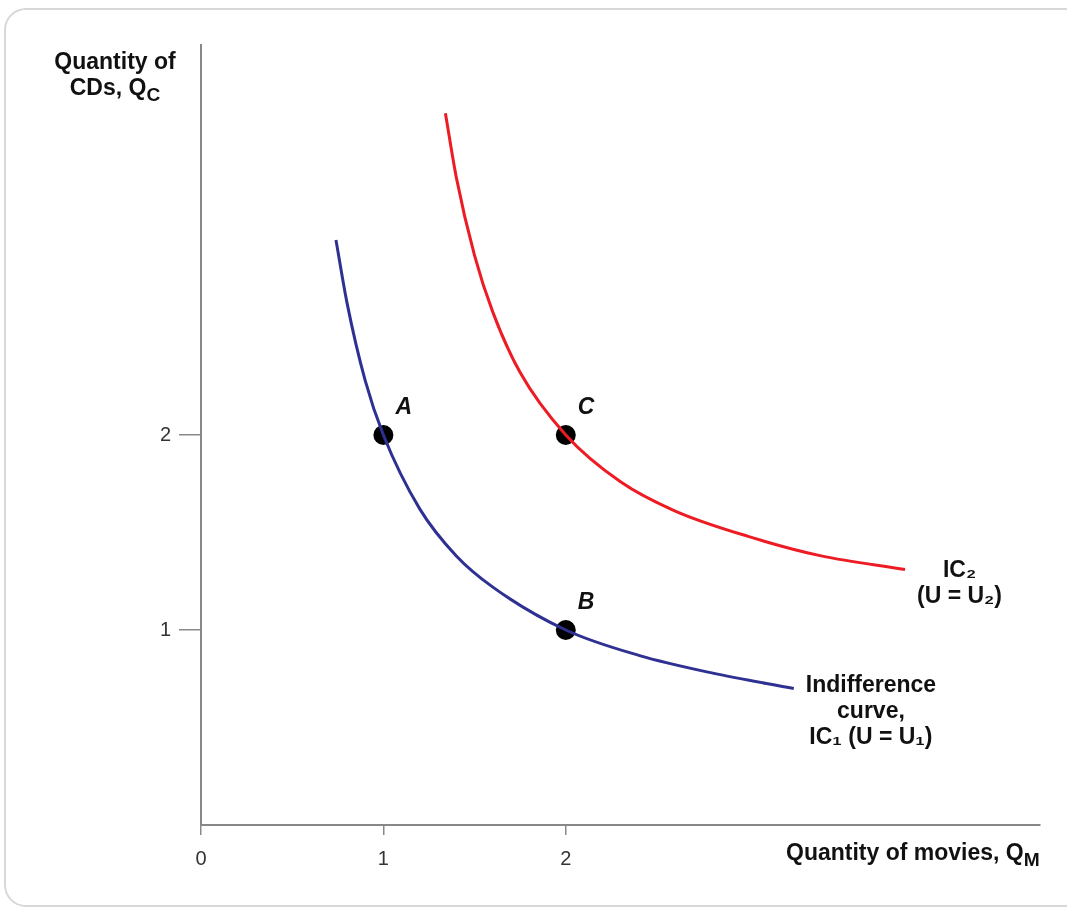 The height and width of the screenshot is (913, 1067). What do you see at coordinates (201, 857) in the screenshot?
I see `x-tick-label: 0` at bounding box center [201, 857].